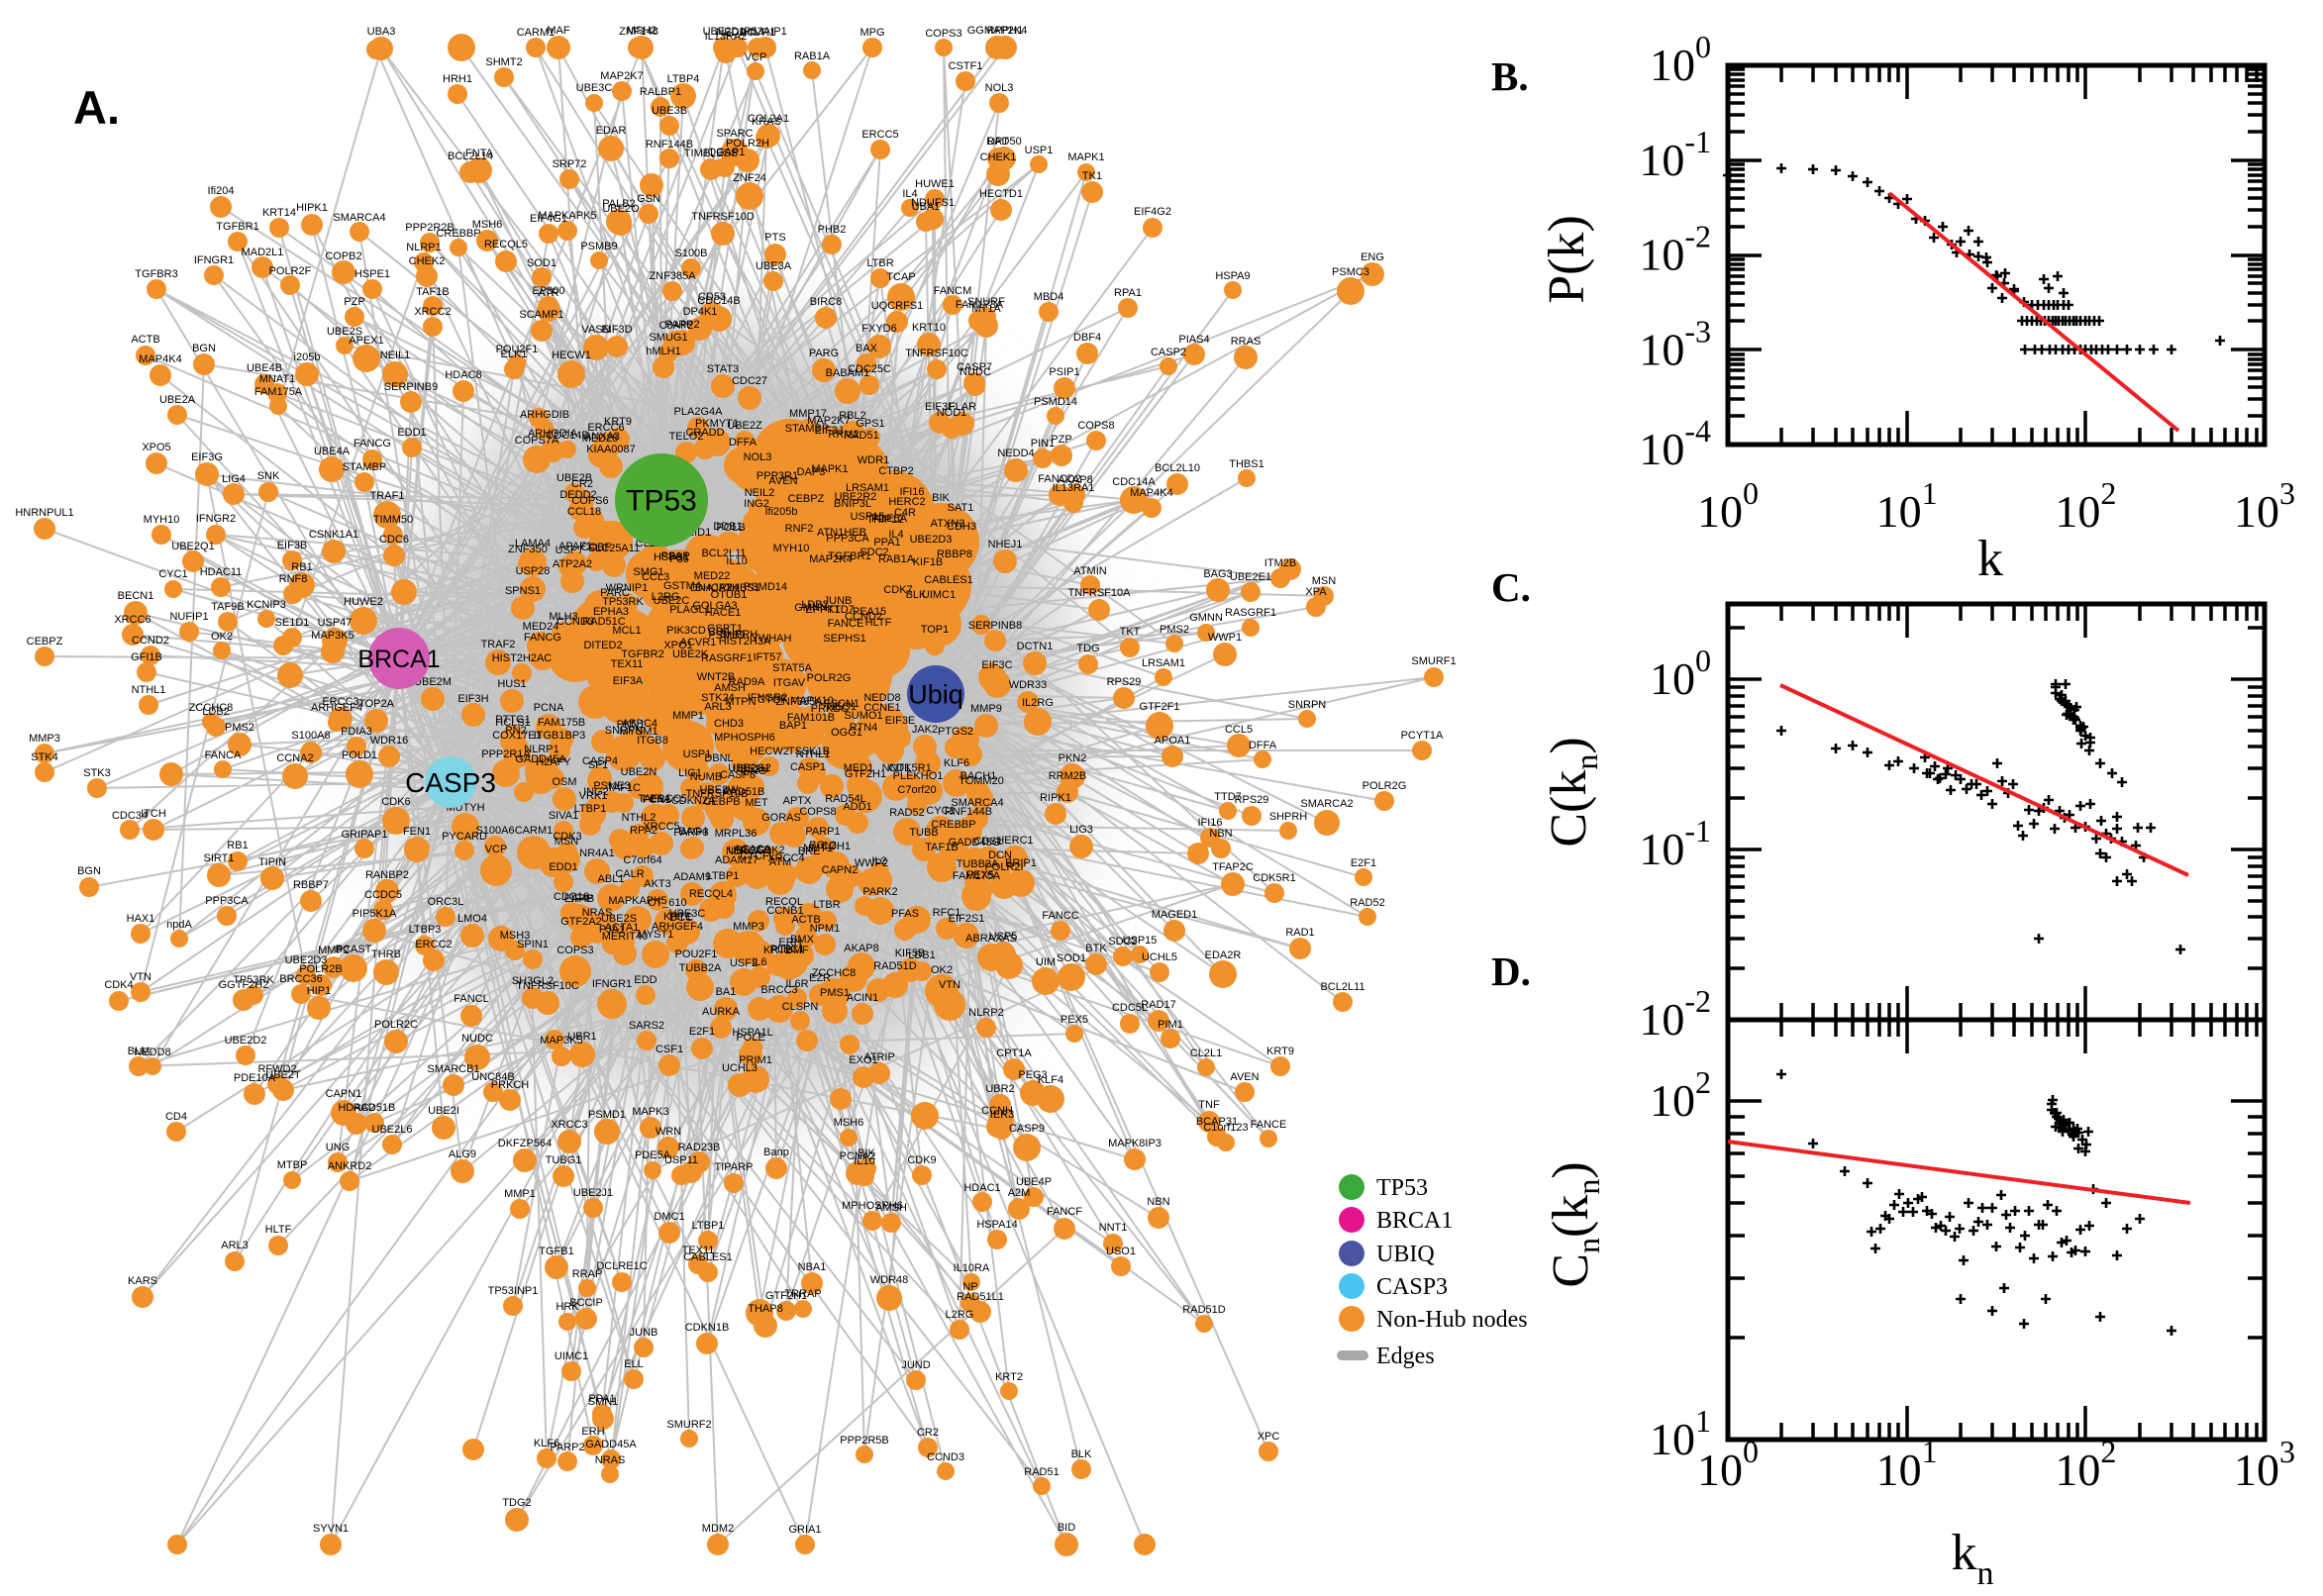 This screenshot has width=2323, height=1596. What do you see at coordinates (750, 1038) in the screenshot?
I see `svg-text: POLE` at bounding box center [750, 1038].